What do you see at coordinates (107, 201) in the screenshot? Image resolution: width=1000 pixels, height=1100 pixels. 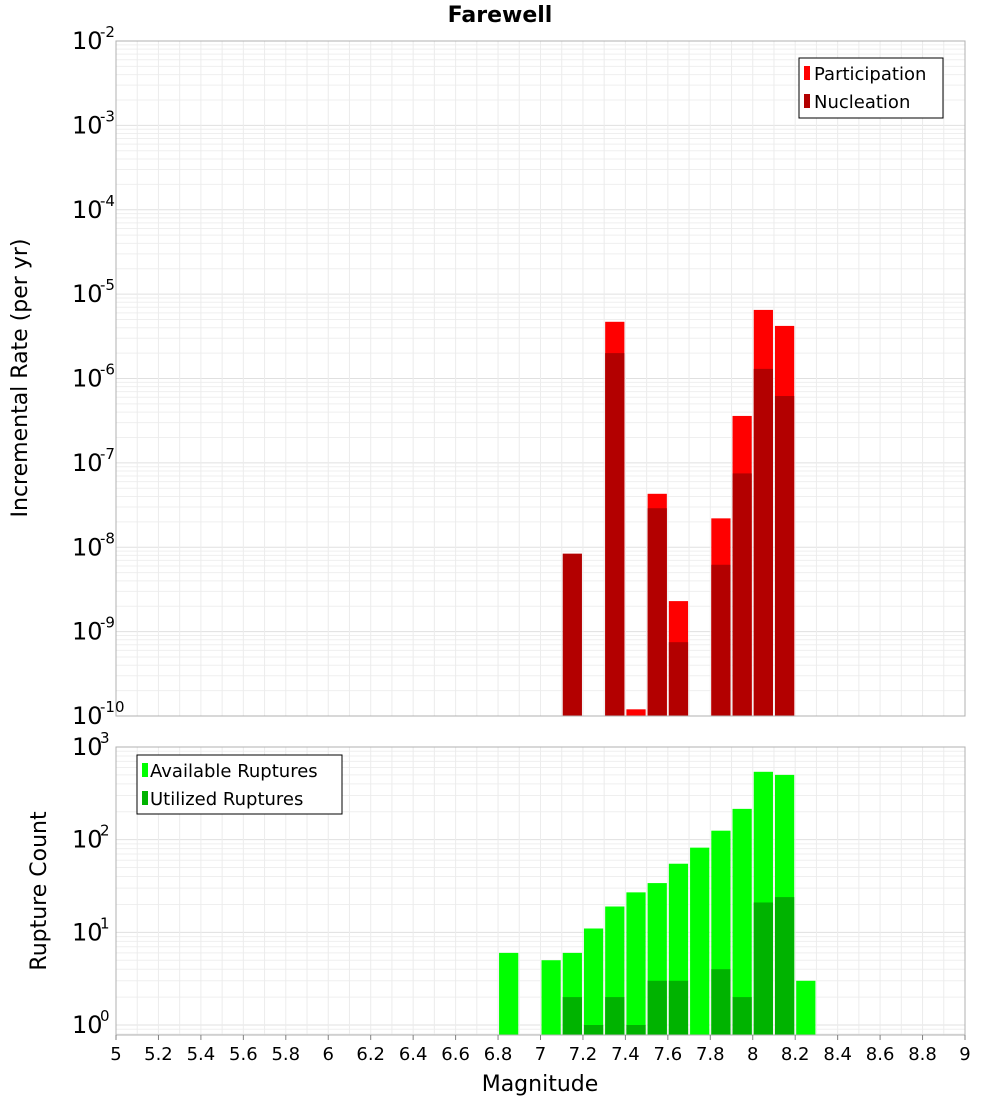 I see `rate-y-tick-exponent: -4` at bounding box center [107, 201].